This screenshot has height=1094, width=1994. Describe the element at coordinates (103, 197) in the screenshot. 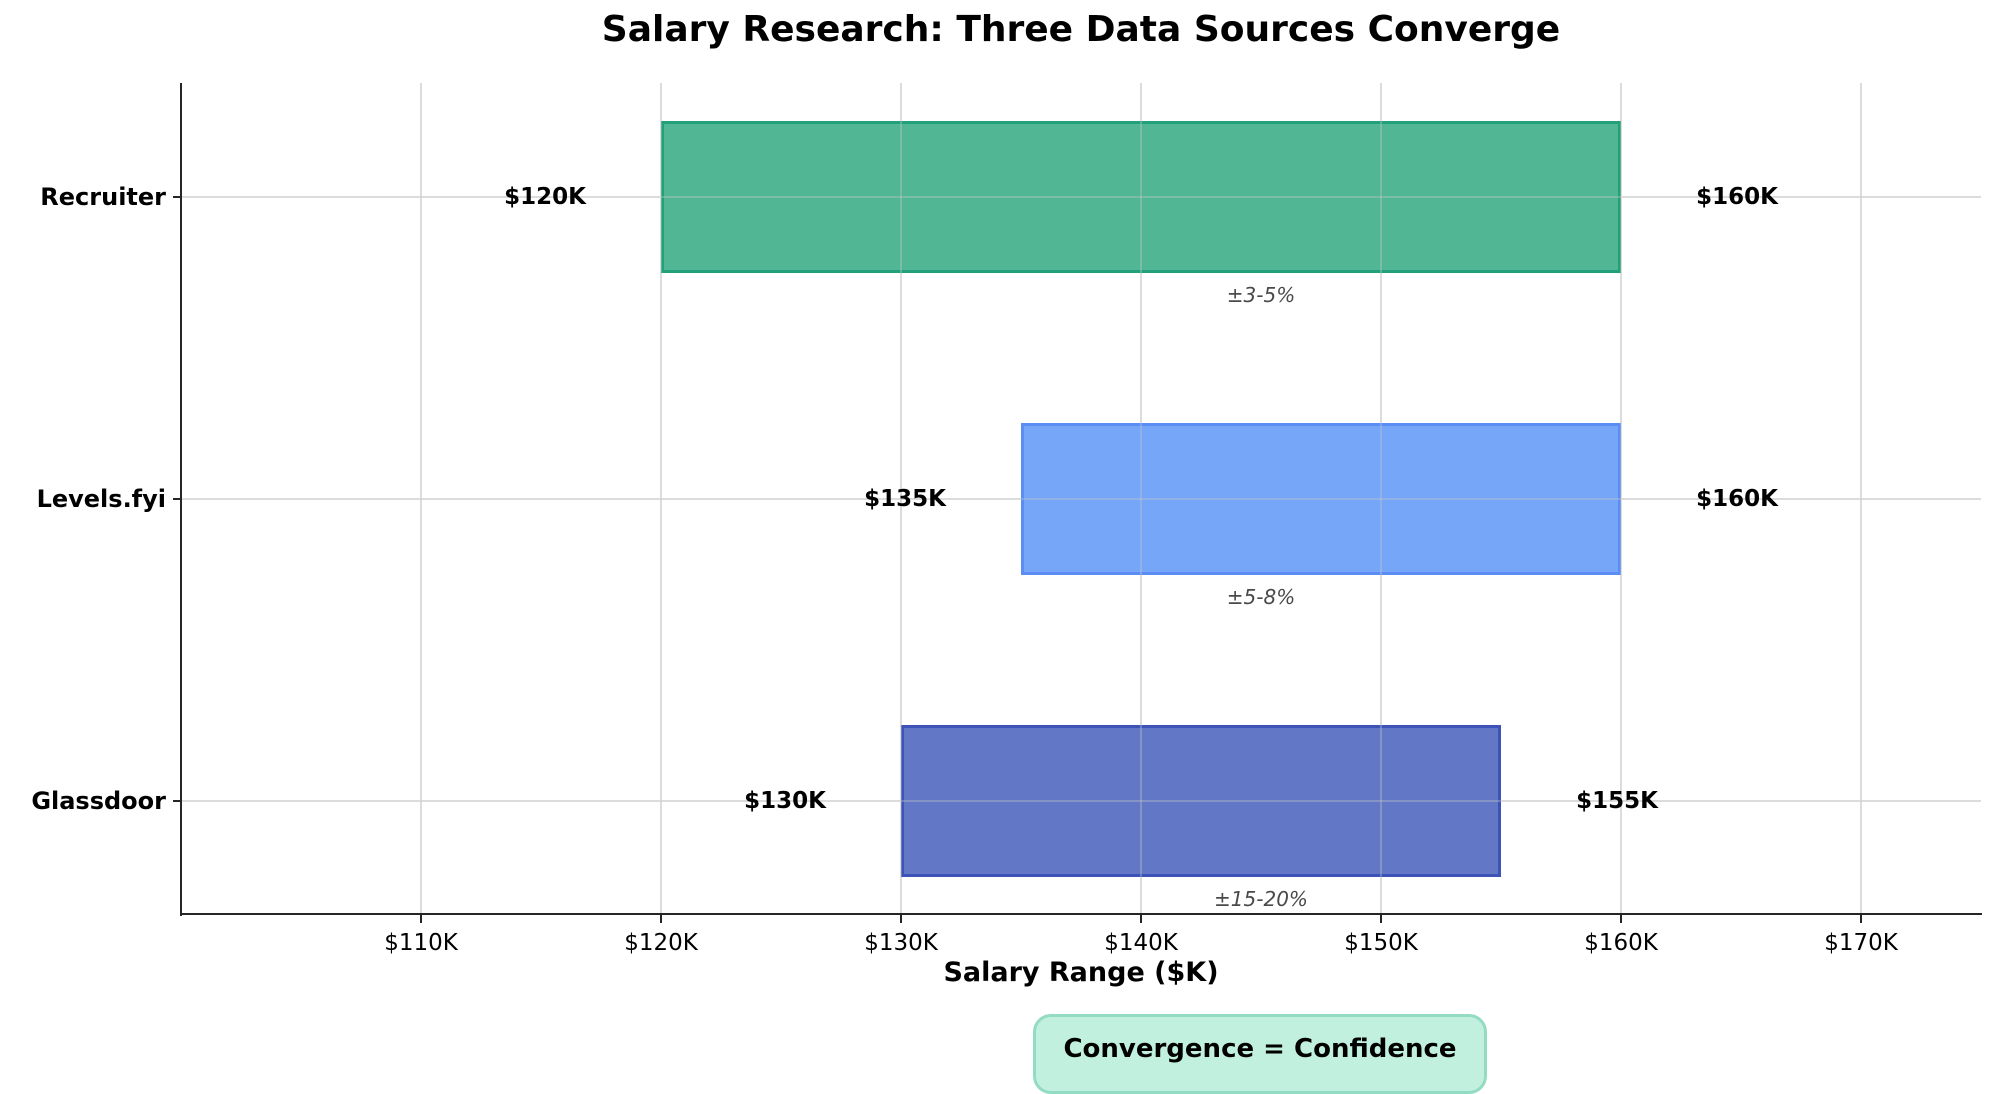

I see `y-tick-label: Recruiter` at that location.